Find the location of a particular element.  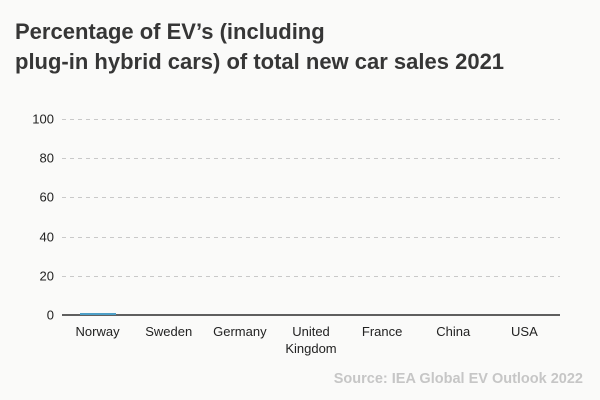

source-caption: Source: IEA Global EV Outlook 2022 is located at coordinates (458, 379).